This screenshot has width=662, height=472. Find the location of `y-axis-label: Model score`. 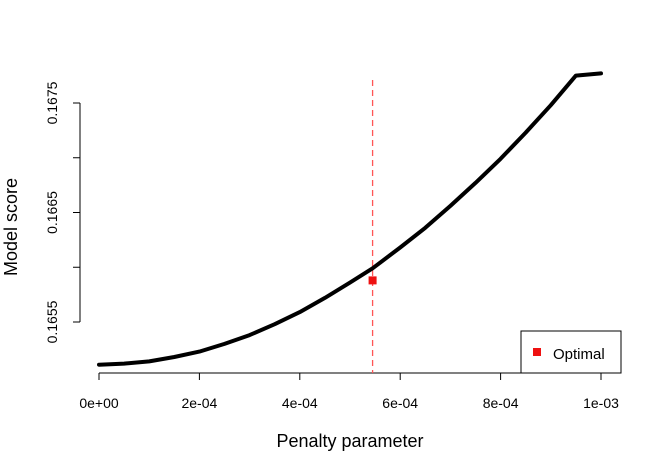

y-axis-label: Model score is located at coordinates (11, 227).